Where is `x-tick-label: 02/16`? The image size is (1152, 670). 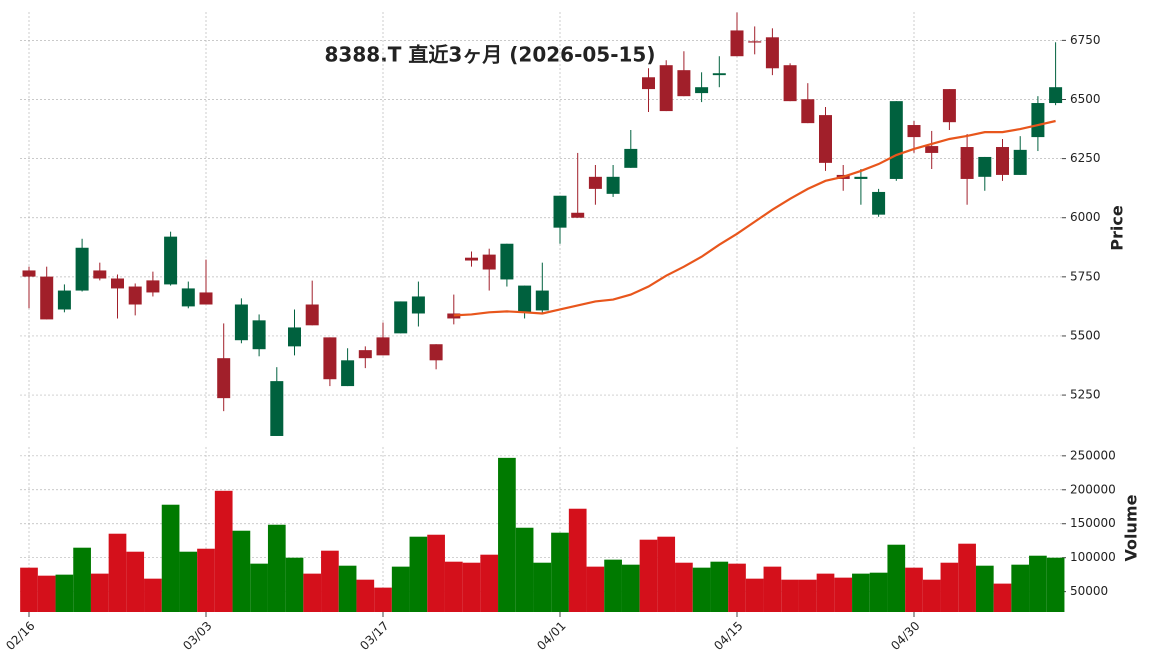
x-tick-label: 02/16 is located at coordinates (20, 636).